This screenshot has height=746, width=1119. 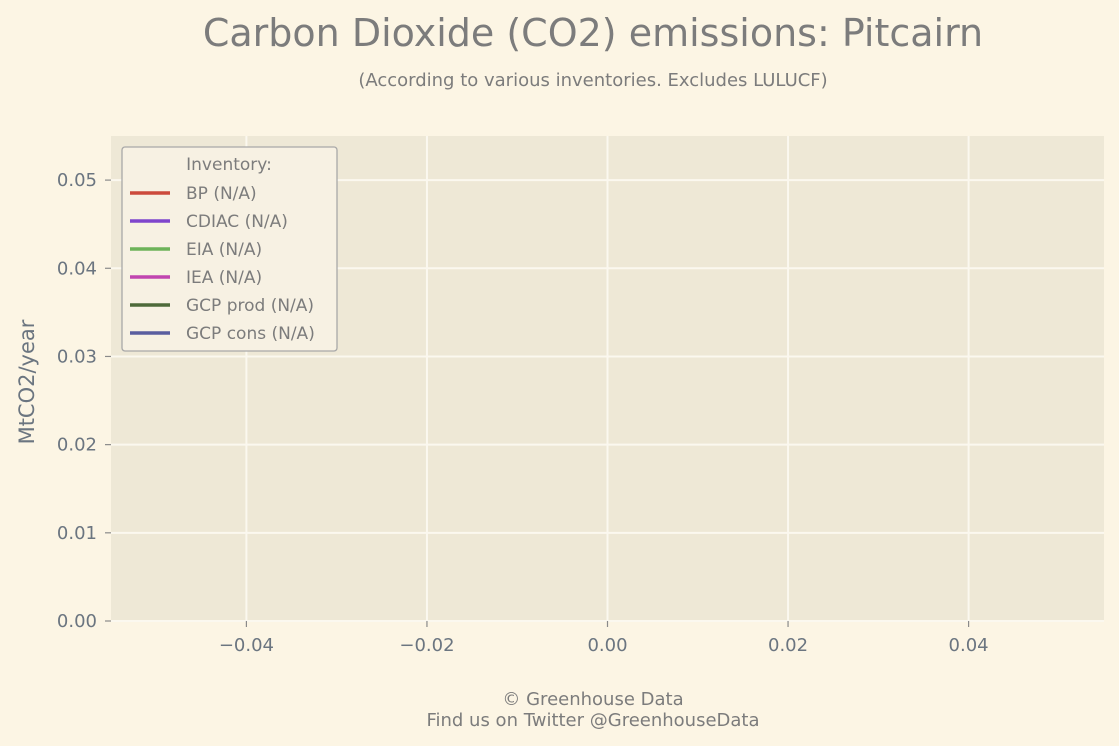 I want to click on y-tick-label: 0.02, so click(x=77, y=445).